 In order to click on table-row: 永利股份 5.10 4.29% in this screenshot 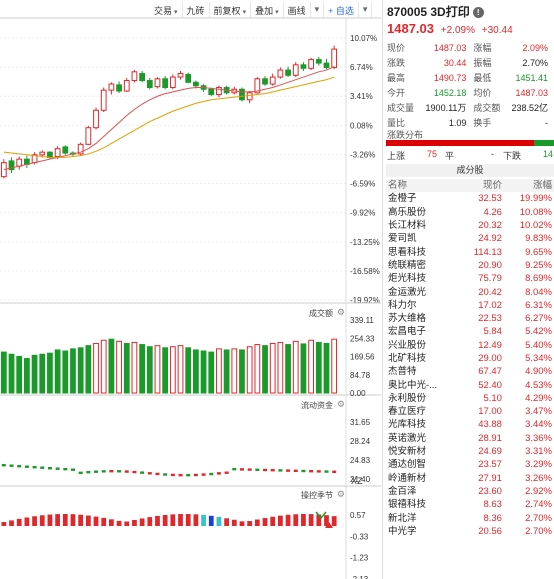, I will do `click(470, 398)`.